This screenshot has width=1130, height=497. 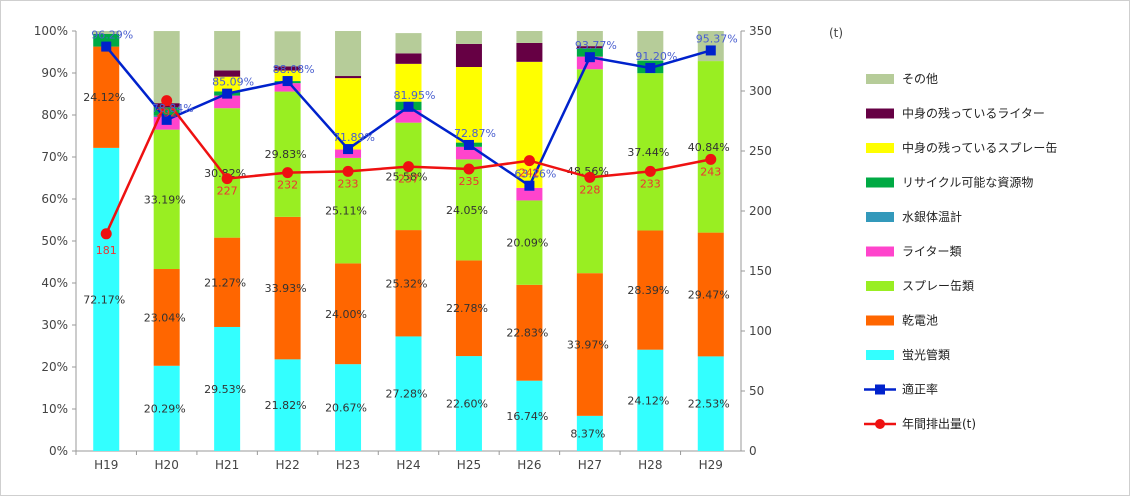 I want to click on left-tick-label: 50%, so click(x=54, y=241).